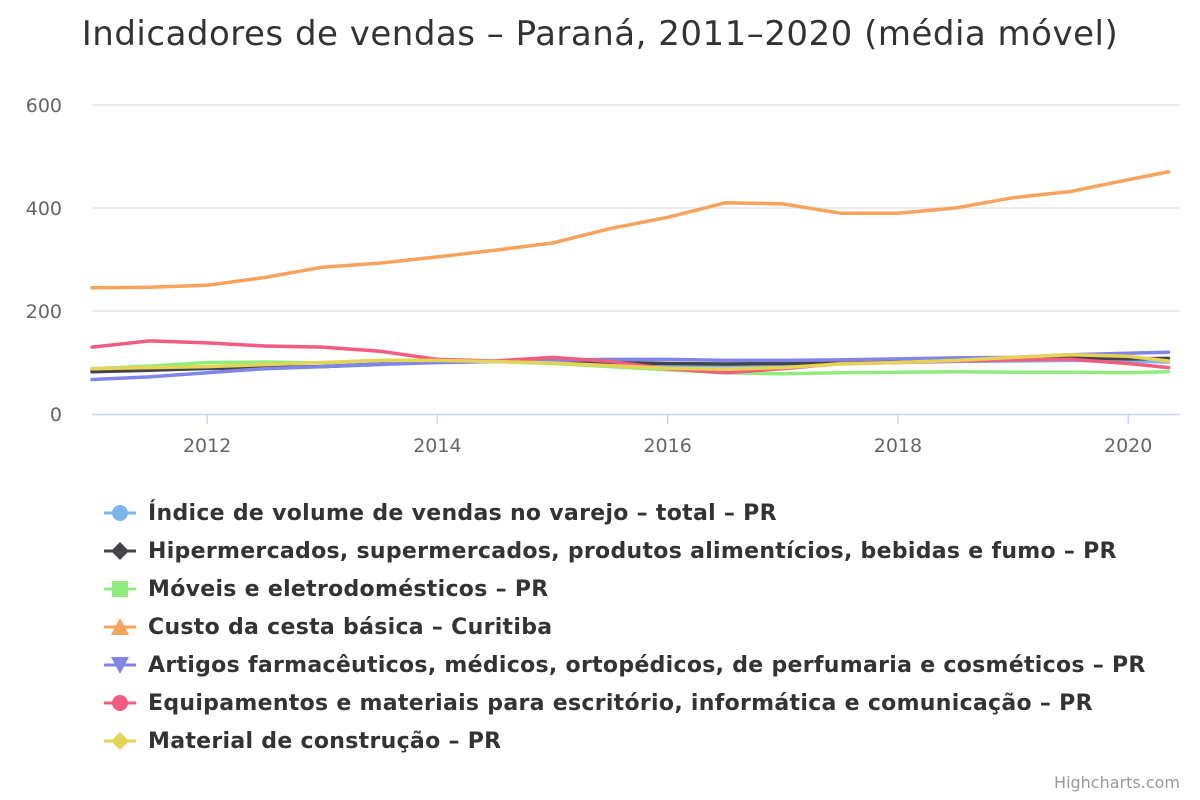  Describe the element at coordinates (348, 589) in the screenshot. I see `legend-label: Móveis e eletrodomésticos – PR` at that location.